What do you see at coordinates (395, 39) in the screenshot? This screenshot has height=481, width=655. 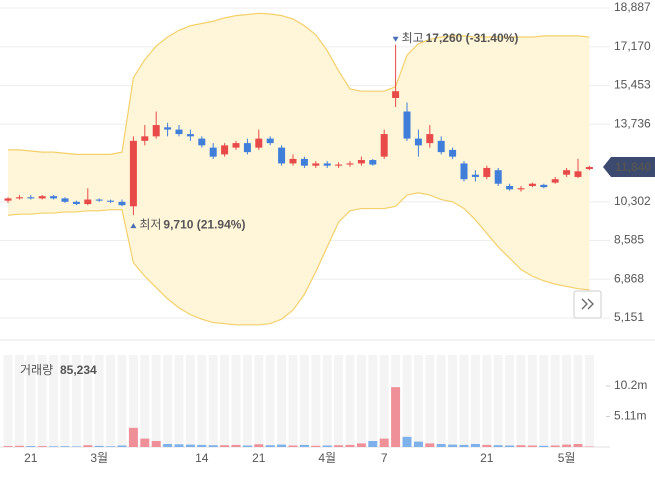 I see `high-arrow` at bounding box center [395, 39].